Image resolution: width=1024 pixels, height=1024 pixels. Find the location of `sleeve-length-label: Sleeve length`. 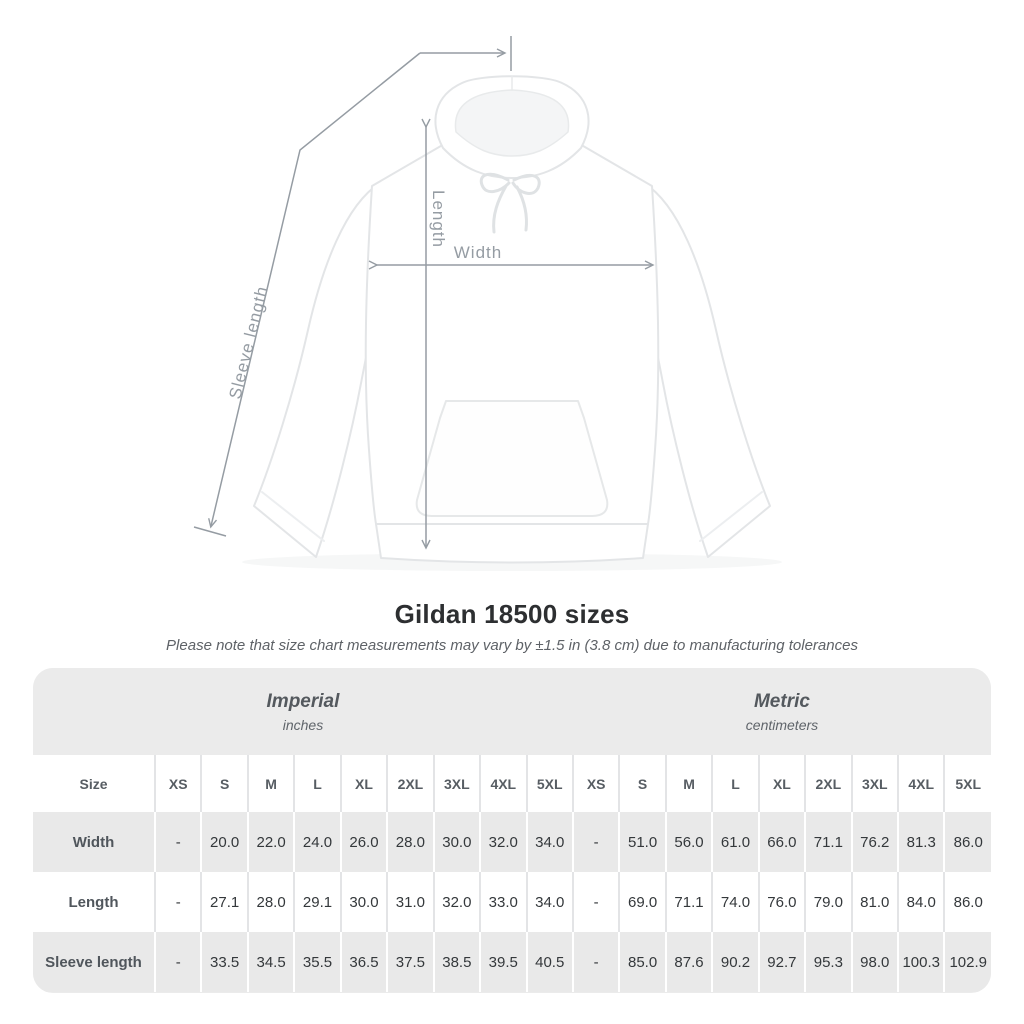

sleeve-length-label: Sleeve length is located at coordinates (248, 342).